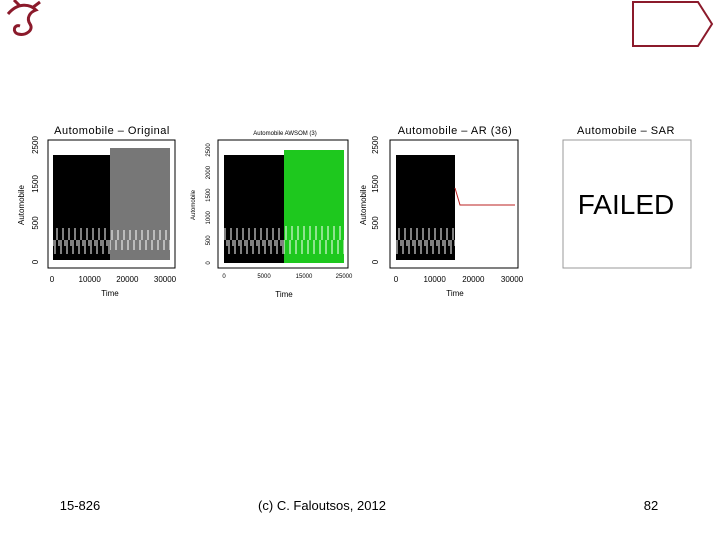 This screenshot has height=540, width=720. Describe the element at coordinates (651, 505) in the screenshot. I see `footer-right: 82` at that location.